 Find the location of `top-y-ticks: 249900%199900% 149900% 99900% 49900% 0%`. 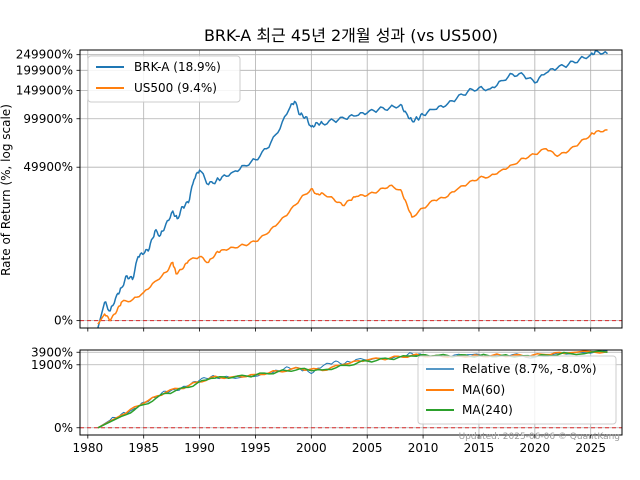

top-y-ticks: 249900%199900% 149900% 99900% 49900% 0% is located at coordinates (48, 188).